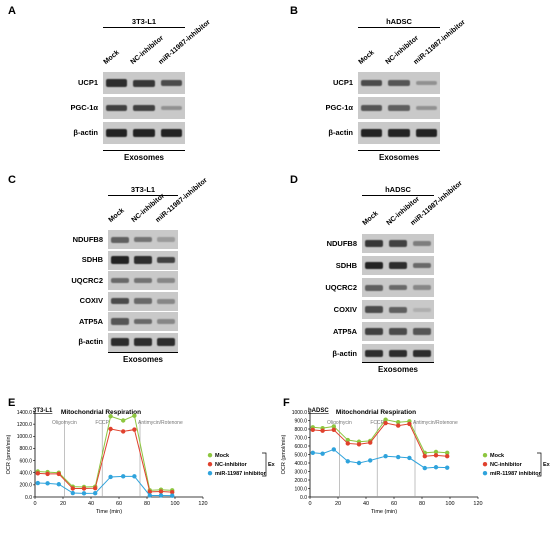  What do you see at coordinates (300, 464) in the screenshot?
I see `y-tick-label: 400.0` at bounding box center [300, 464].